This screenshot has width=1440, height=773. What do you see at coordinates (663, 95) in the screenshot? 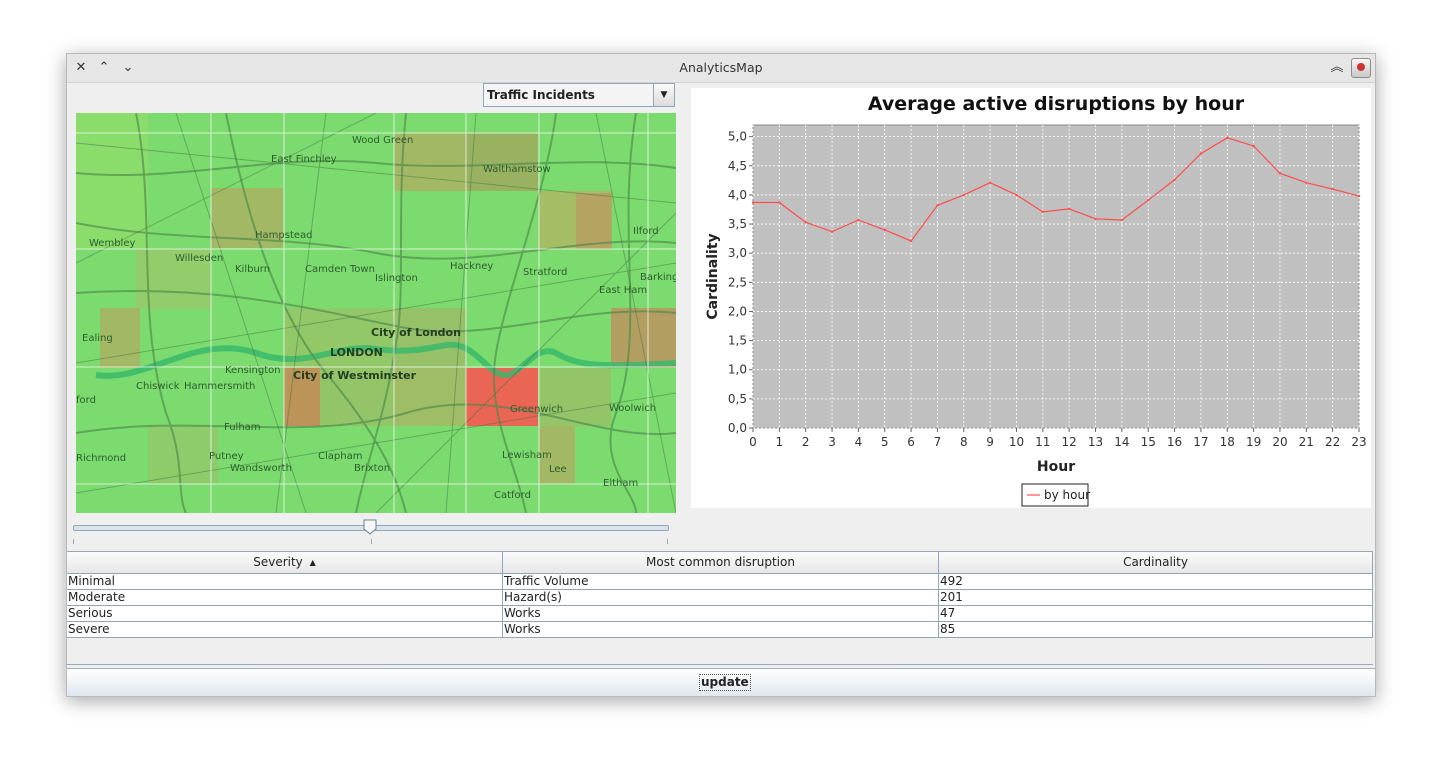
I see `dropdown-arrow-icon: ▼` at bounding box center [663, 95].